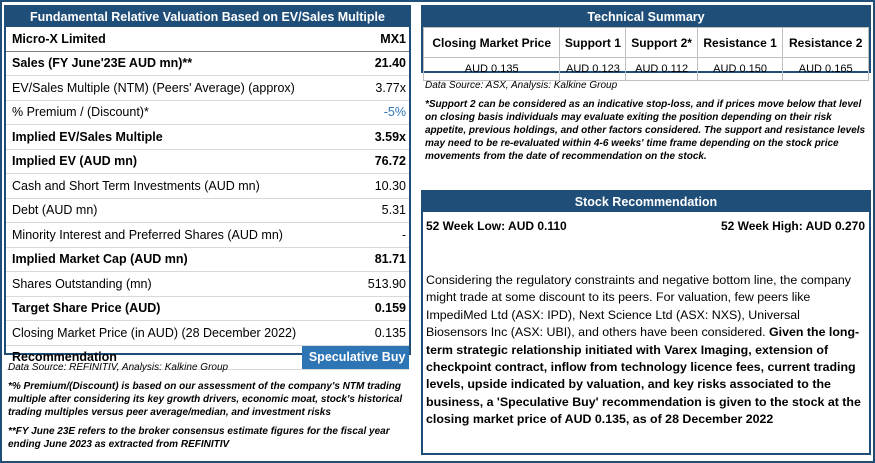  I want to click on table-row: Implied EV (AUD mn) 76.72, so click(207, 161).